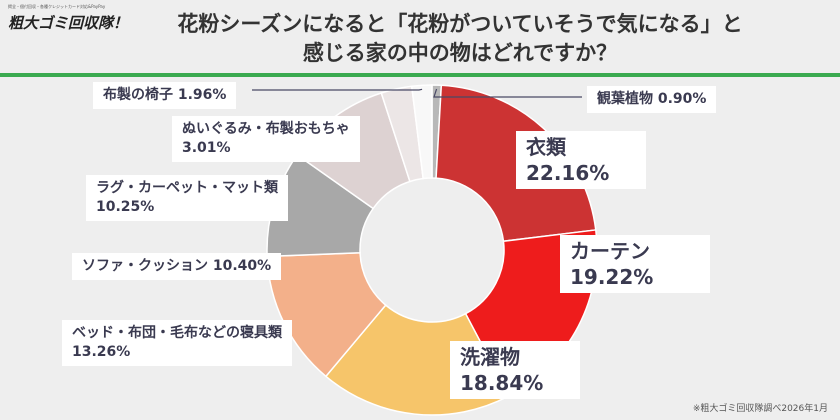  I want to click on slice-label-rug-name: ラグ・カーペット・マット類, so click(187, 188).